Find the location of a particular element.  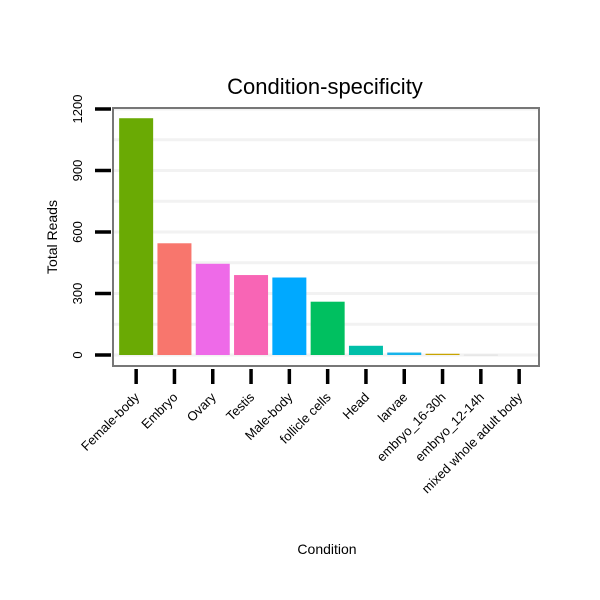

y-tick-label: 600 is located at coordinates (77, 232).